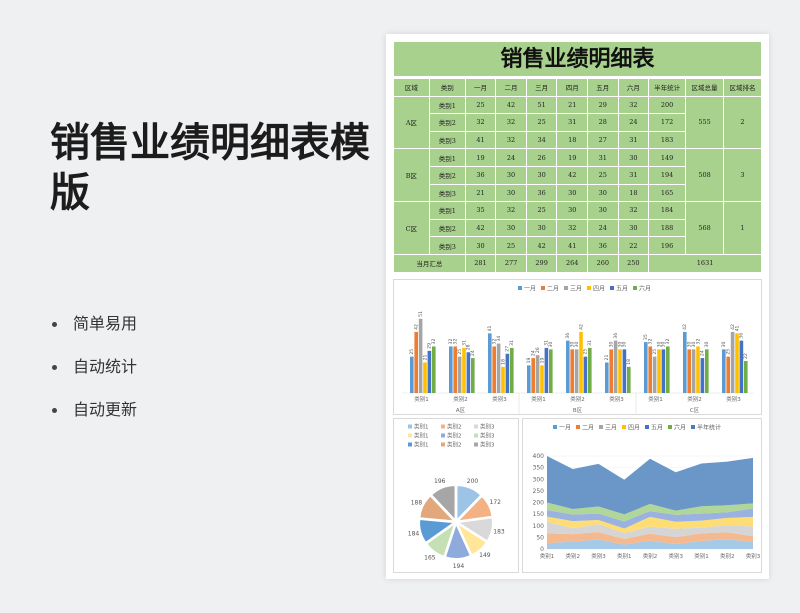  Describe the element at coordinates (454, 445) in the screenshot. I see `legend-label: 类别2` at that location.